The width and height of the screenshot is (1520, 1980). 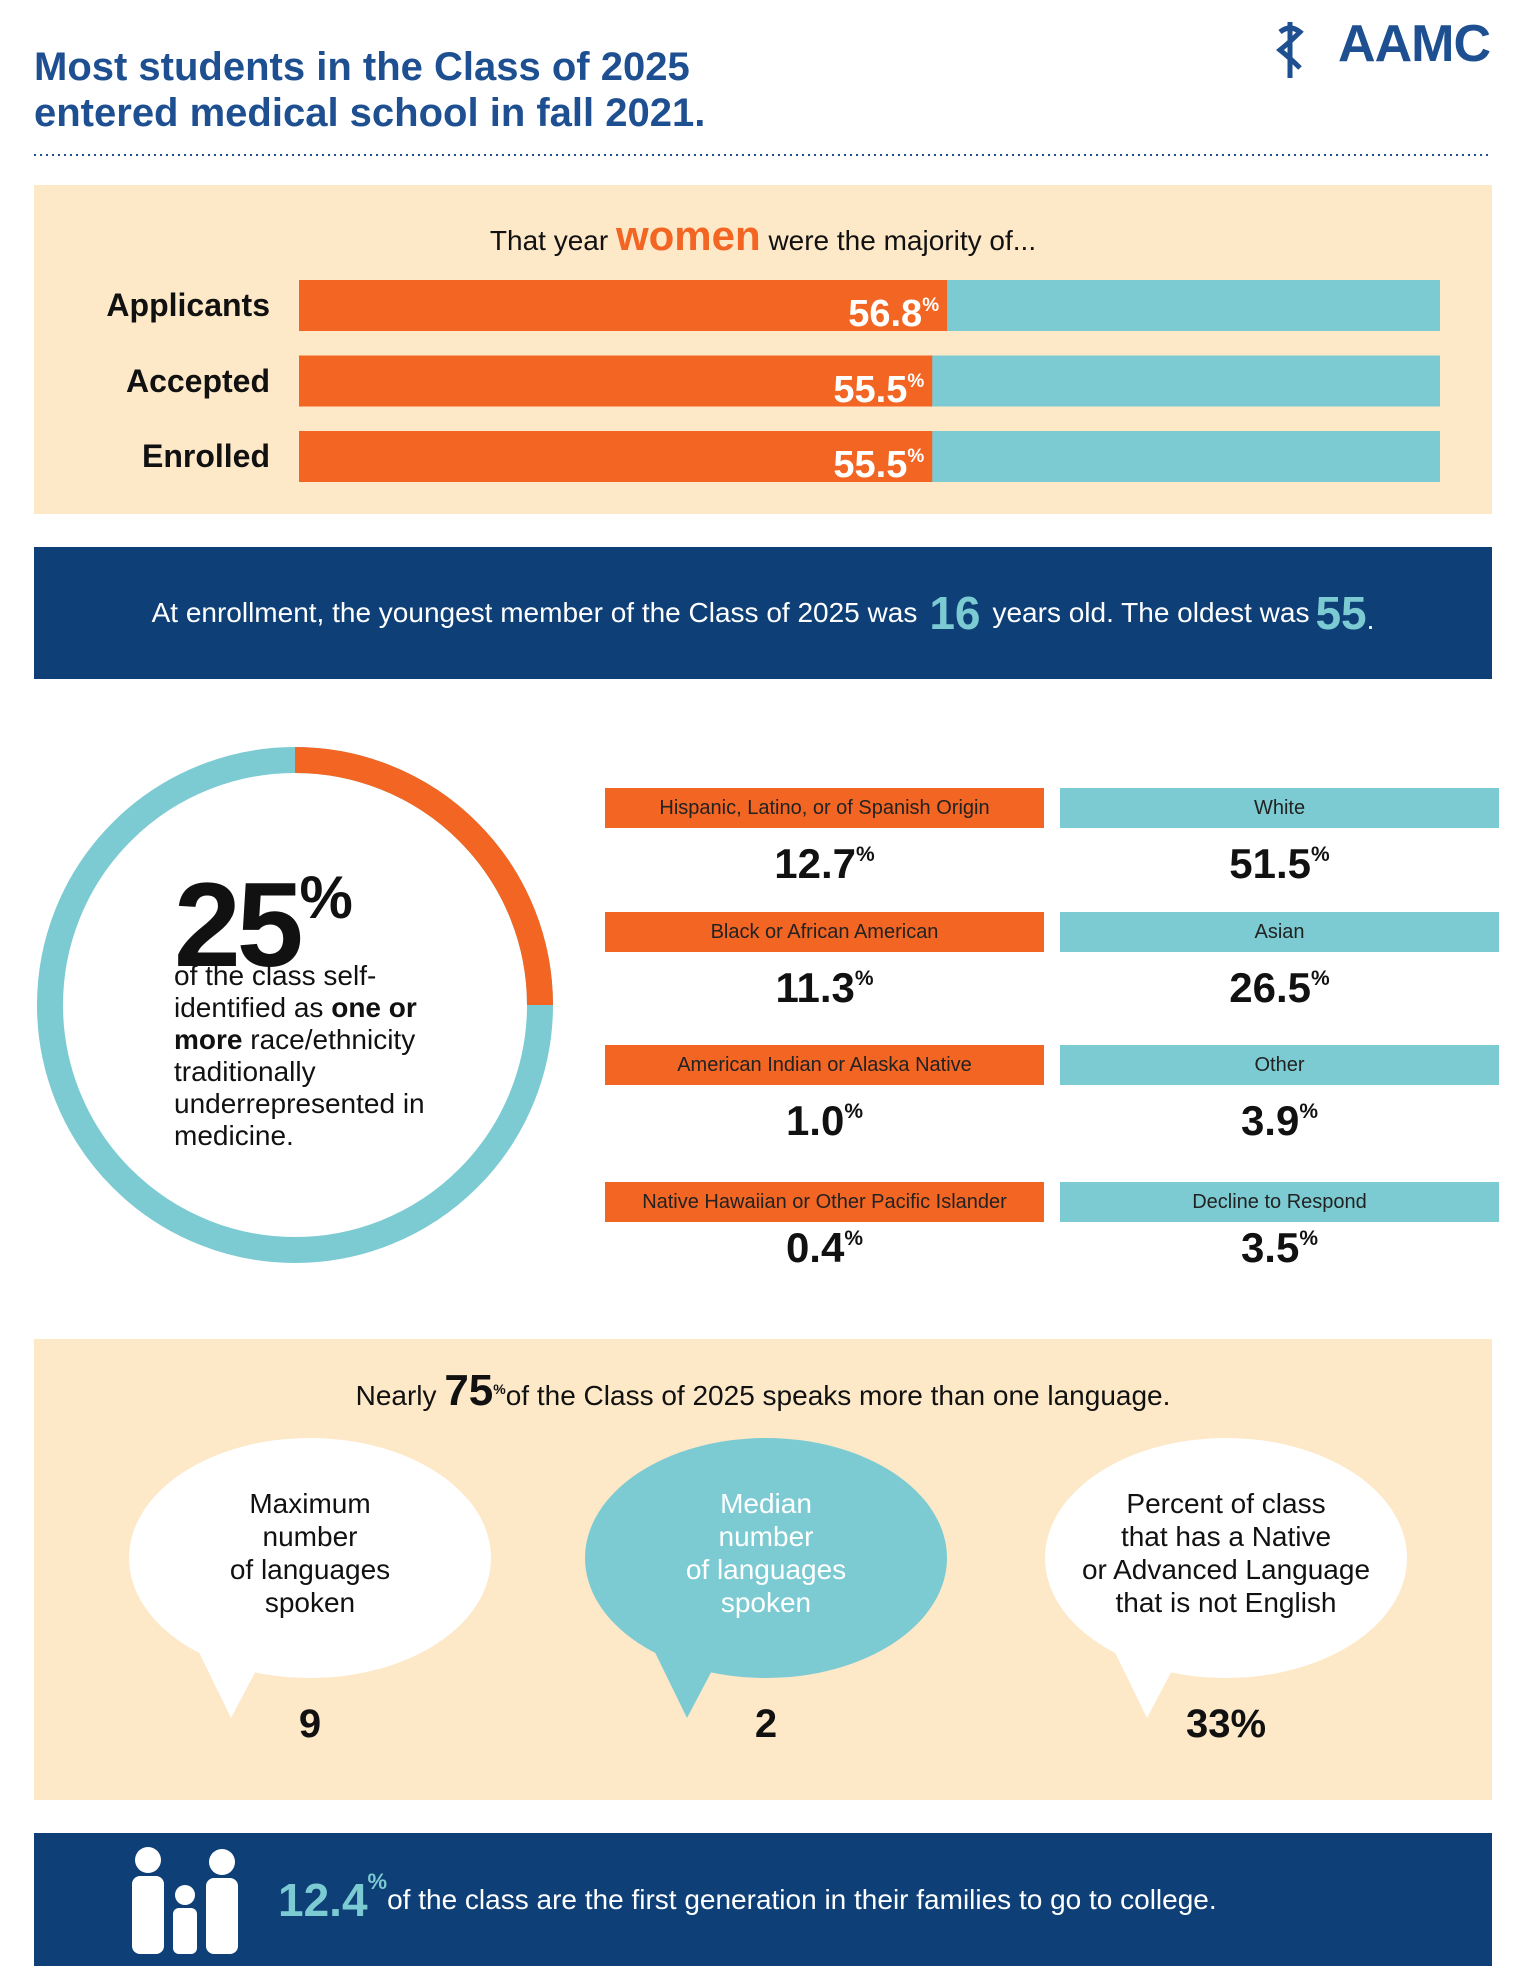 I want to click on bubble-line: spoken, so click(x=766, y=1602).